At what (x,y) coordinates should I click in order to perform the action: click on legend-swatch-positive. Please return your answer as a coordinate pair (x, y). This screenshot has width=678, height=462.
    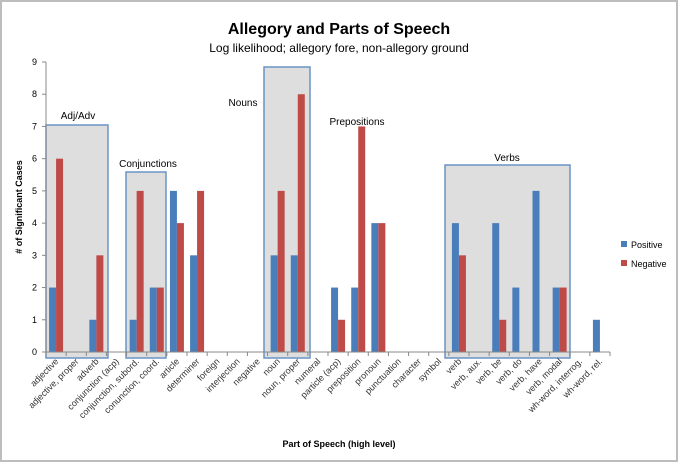
    Looking at the image, I should click on (624, 244).